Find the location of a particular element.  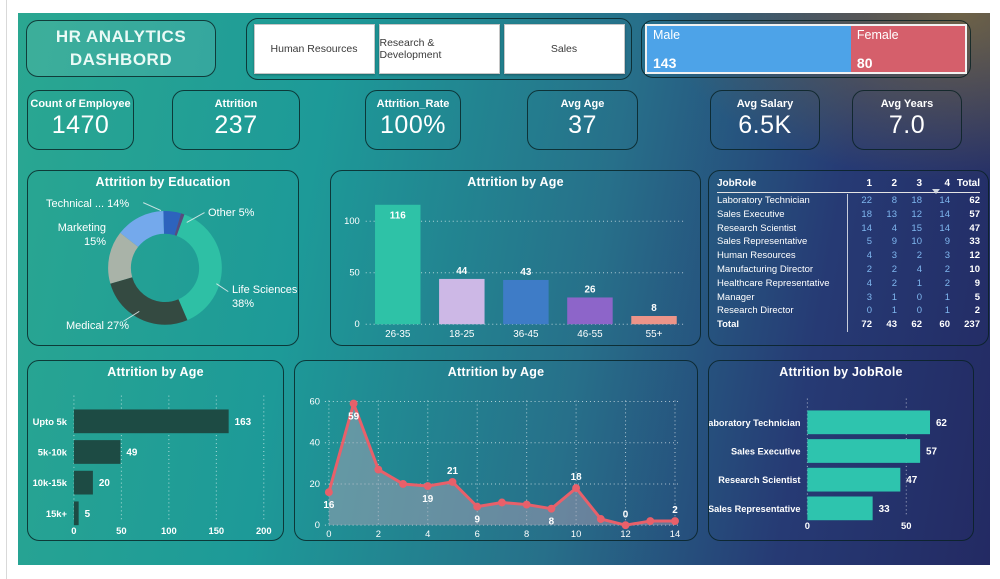

cell-value: 22 is located at coordinates (859, 201).